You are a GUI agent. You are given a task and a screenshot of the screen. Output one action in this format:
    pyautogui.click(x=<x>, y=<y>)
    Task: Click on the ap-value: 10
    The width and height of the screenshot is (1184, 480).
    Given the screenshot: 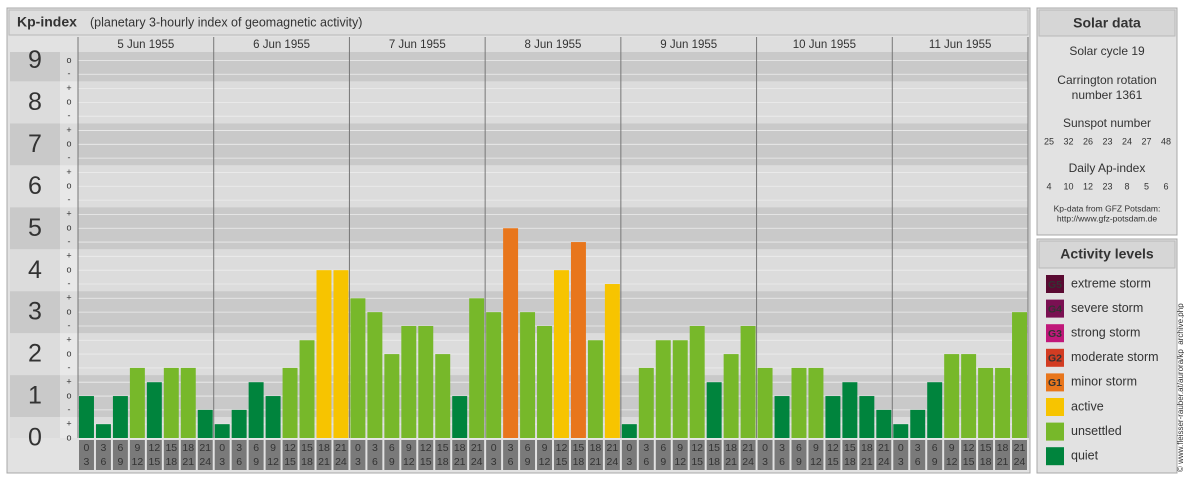 What is the action you would take?
    pyautogui.click(x=1068, y=186)
    